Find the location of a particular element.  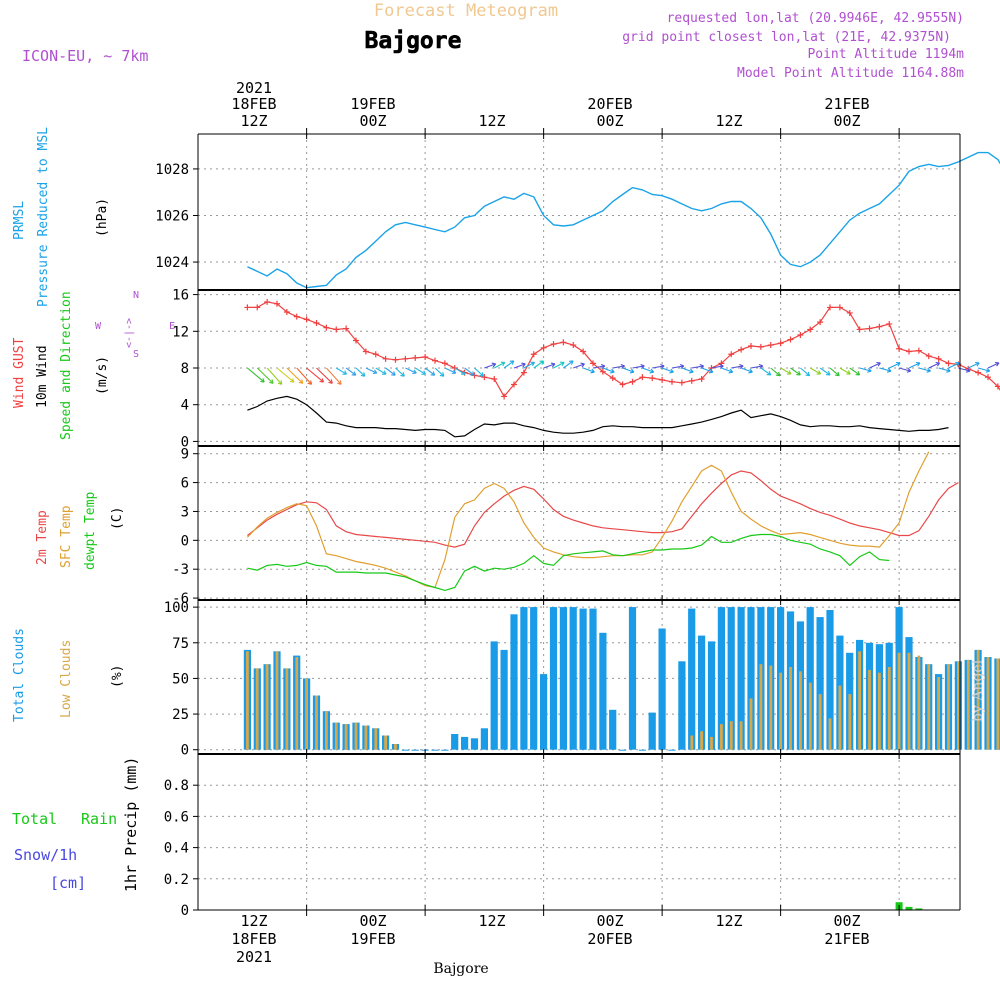

bottom-label-2-l1: 12Z is located at coordinates (491, 921).